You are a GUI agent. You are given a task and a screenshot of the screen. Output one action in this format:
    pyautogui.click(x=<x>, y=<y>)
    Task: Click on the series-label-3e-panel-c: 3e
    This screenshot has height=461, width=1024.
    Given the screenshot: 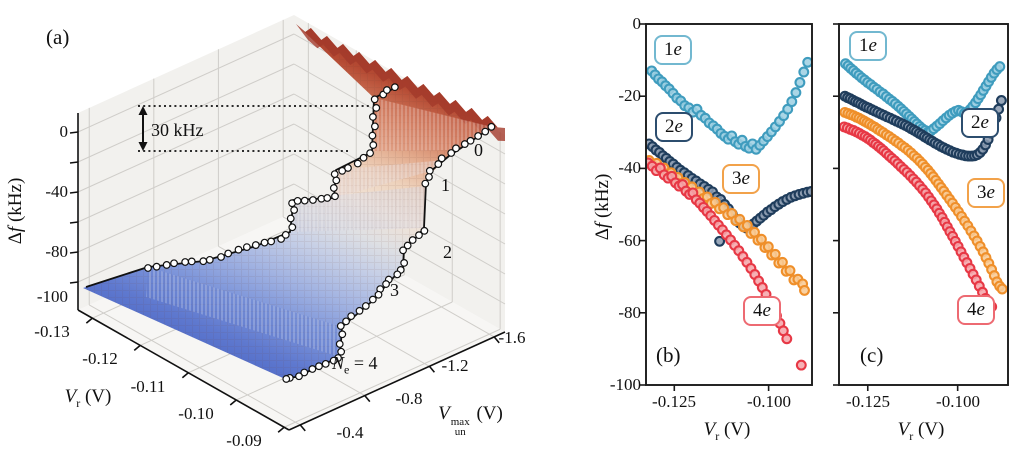 What is the action you would take?
    pyautogui.click(x=986, y=193)
    